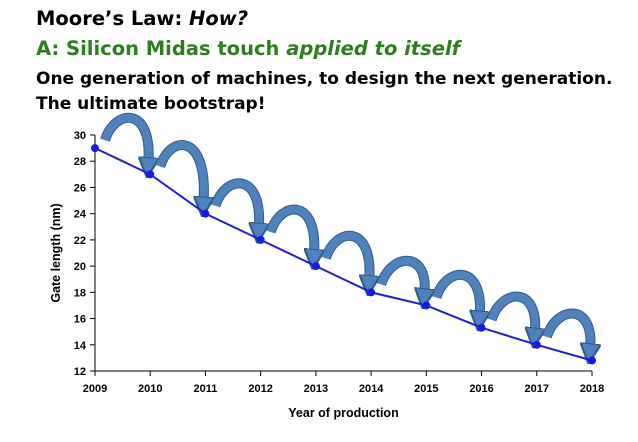  What do you see at coordinates (537, 389) in the screenshot?
I see `x-tick-label: 2017` at bounding box center [537, 389].